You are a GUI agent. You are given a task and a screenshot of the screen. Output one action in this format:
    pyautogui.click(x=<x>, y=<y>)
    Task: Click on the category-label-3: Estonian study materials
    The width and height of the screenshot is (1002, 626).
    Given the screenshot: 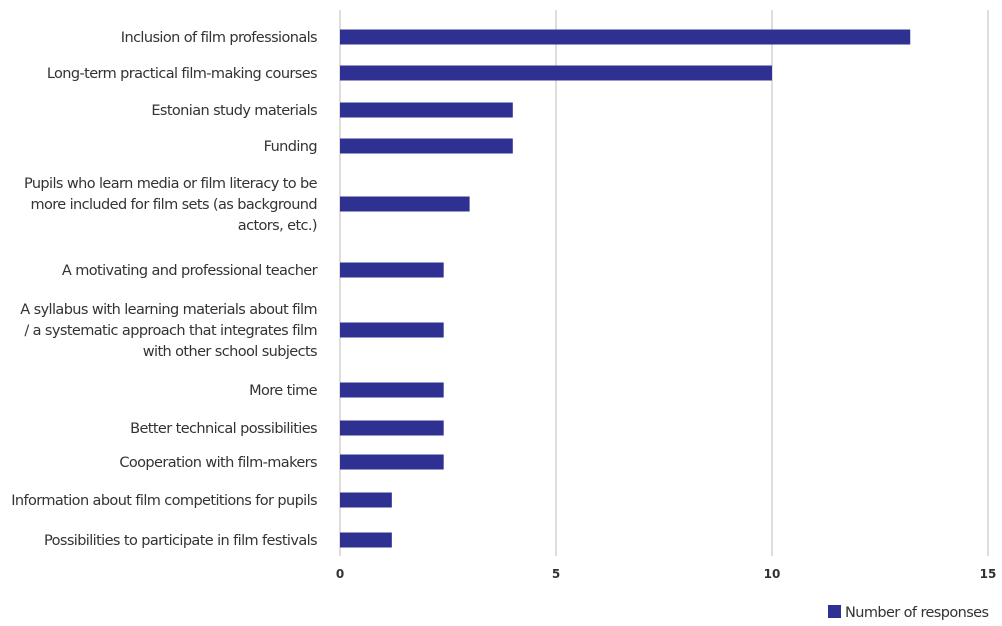 What is the action you would take?
    pyautogui.click(x=234, y=111)
    